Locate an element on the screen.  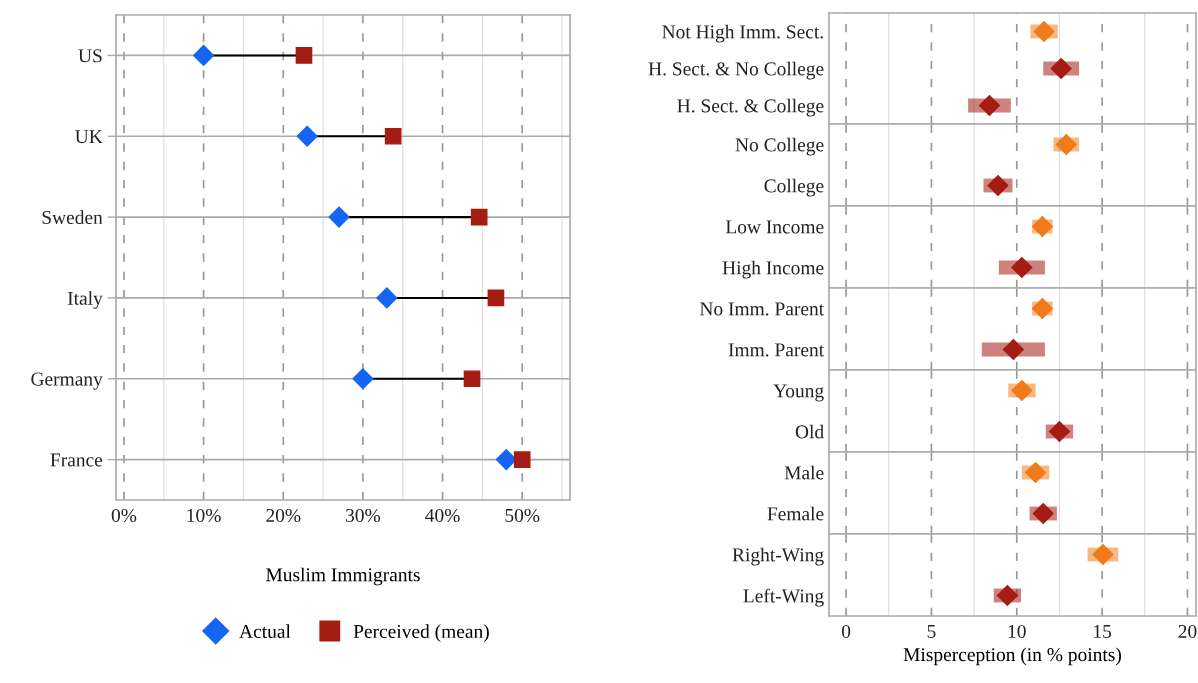
y-tick-label: Old is located at coordinates (809, 431).